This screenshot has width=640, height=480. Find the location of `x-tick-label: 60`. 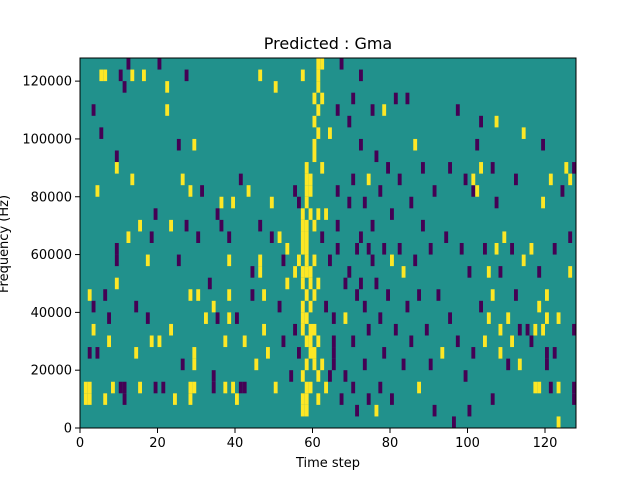

x-tick-label: 60 is located at coordinates (312, 443).